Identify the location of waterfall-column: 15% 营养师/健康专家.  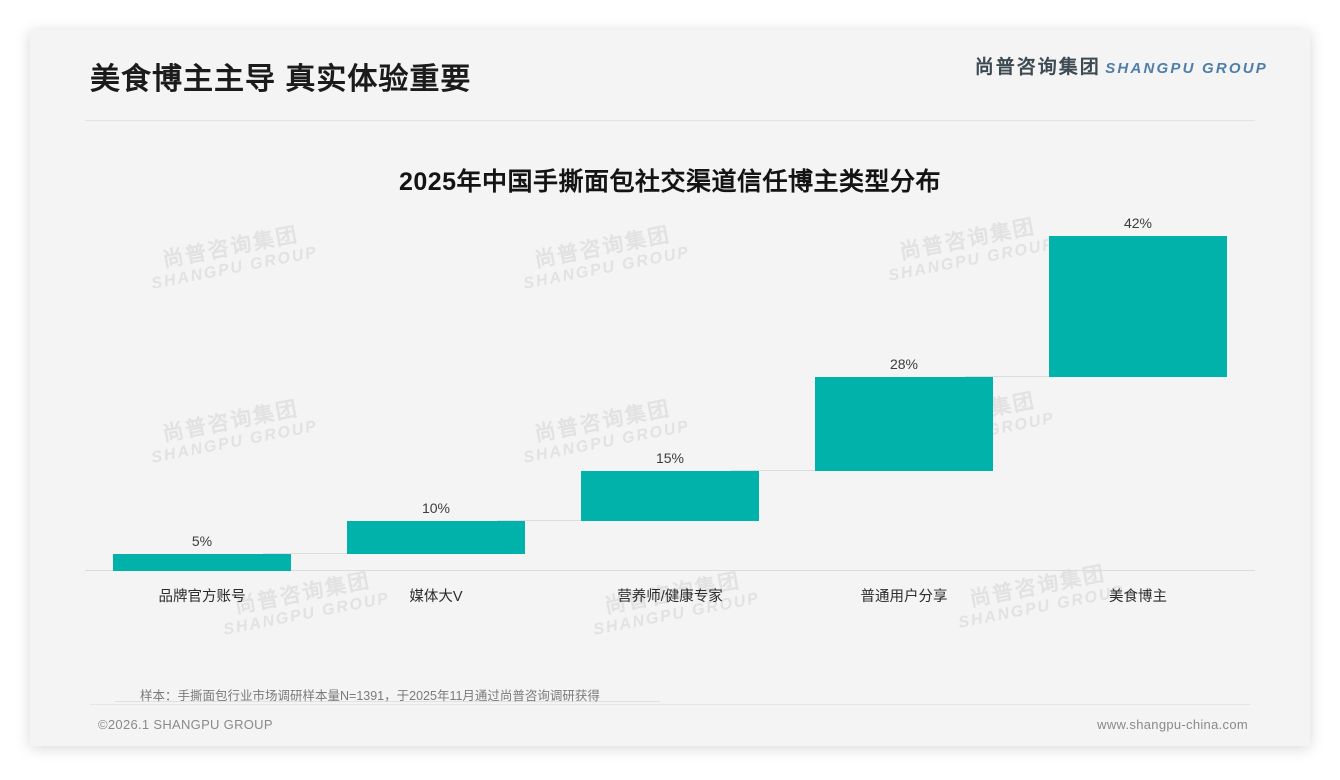
(656, 420).